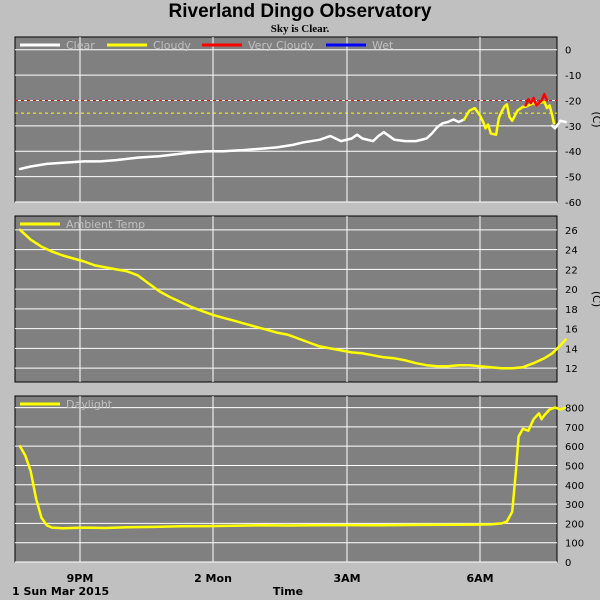 Image resolution: width=600 pixels, height=600 pixels. Describe the element at coordinates (300, 11) in the screenshot. I see `page-title: Riverland Dingo Observatory` at that location.